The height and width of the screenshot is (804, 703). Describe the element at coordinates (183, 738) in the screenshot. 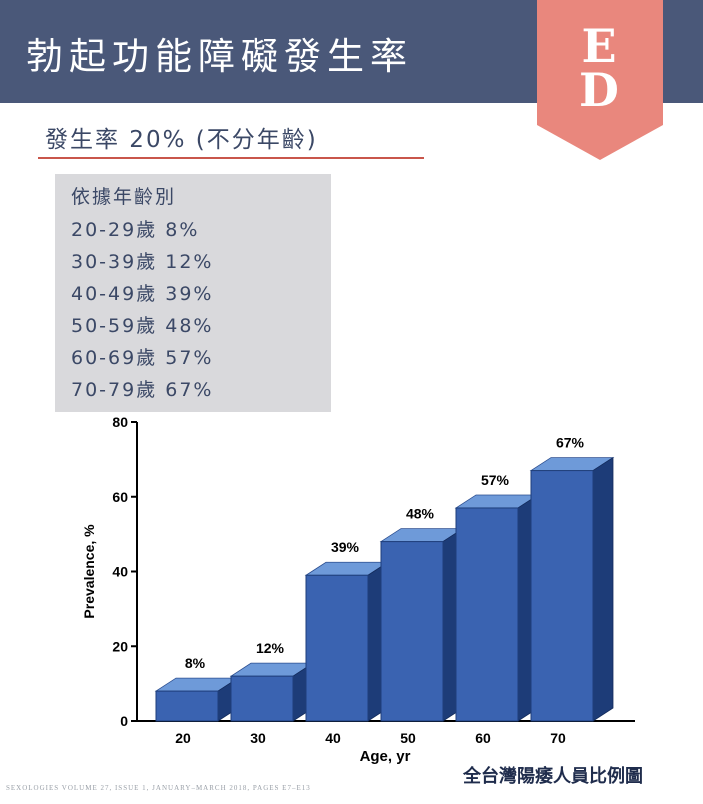

I see `x-tick-label: 20` at that location.